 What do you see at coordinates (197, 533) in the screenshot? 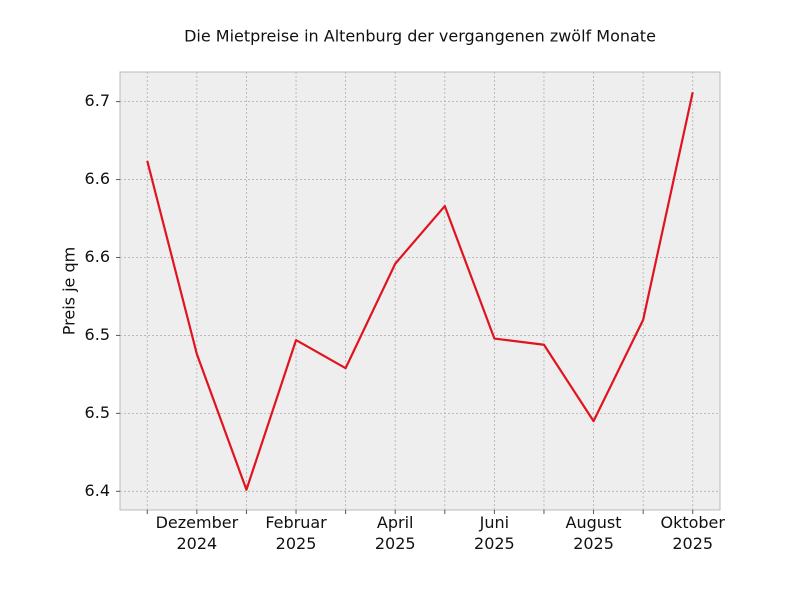
I see `x-tick-label: Dezember 2024` at bounding box center [197, 533].